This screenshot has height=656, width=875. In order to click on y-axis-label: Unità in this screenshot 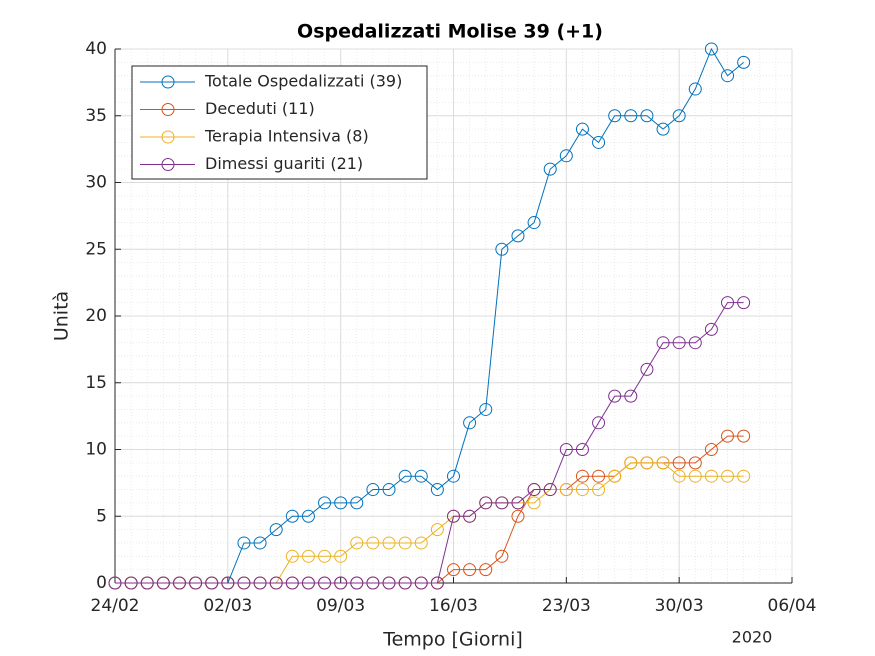, I will do `click(62, 316)`.